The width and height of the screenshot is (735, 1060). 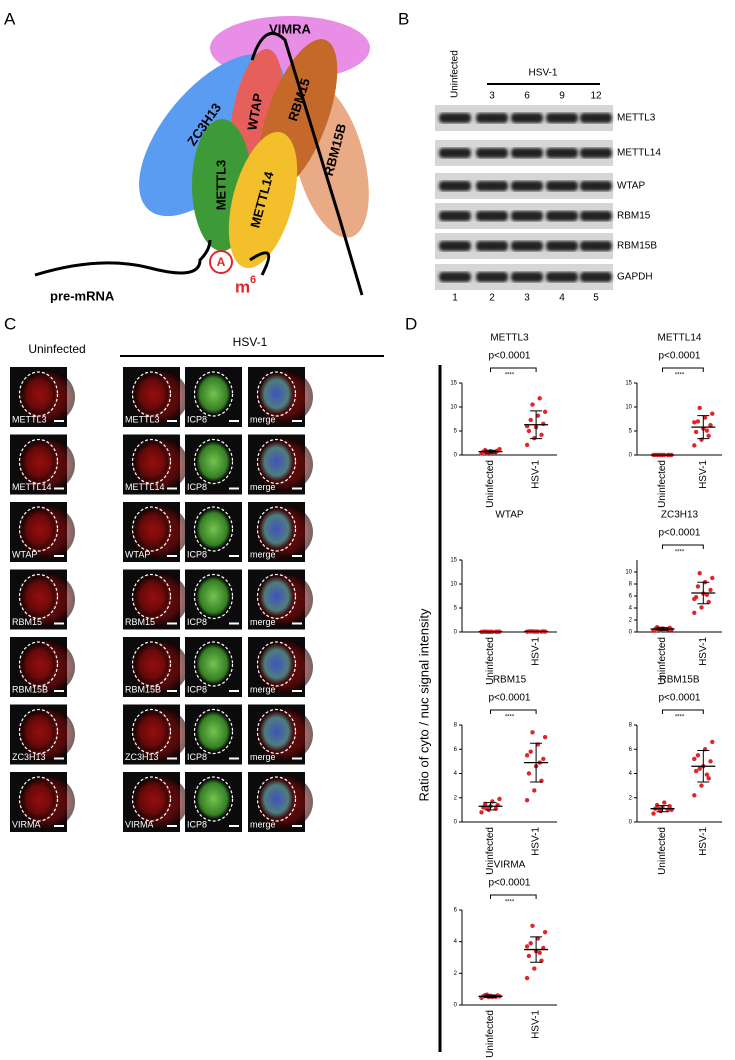 What do you see at coordinates (635, 277) in the screenshot?
I see `band-label: GAPDH` at bounding box center [635, 277].